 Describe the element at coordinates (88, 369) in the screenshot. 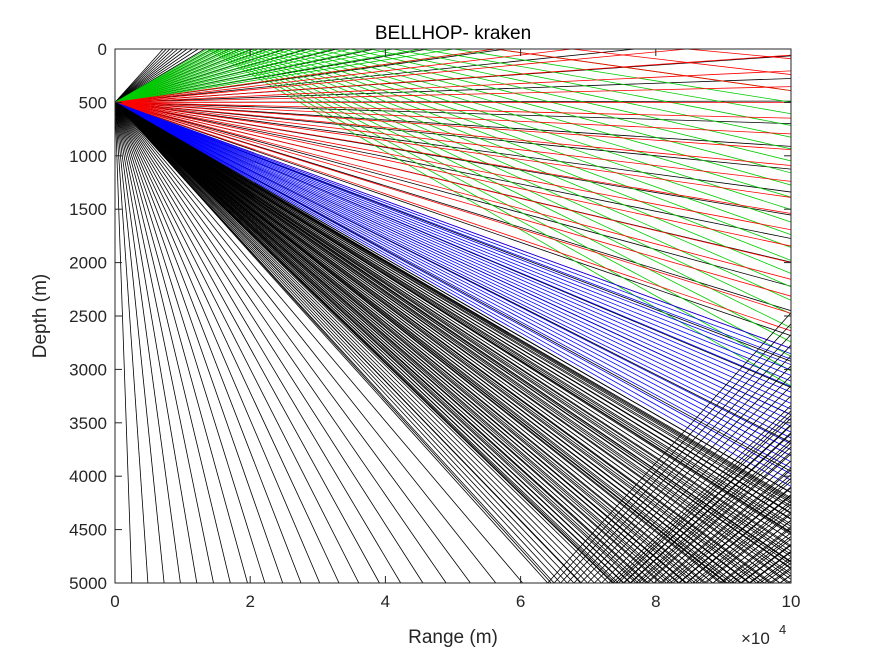

I see `y-tick-label: 3000` at that location.